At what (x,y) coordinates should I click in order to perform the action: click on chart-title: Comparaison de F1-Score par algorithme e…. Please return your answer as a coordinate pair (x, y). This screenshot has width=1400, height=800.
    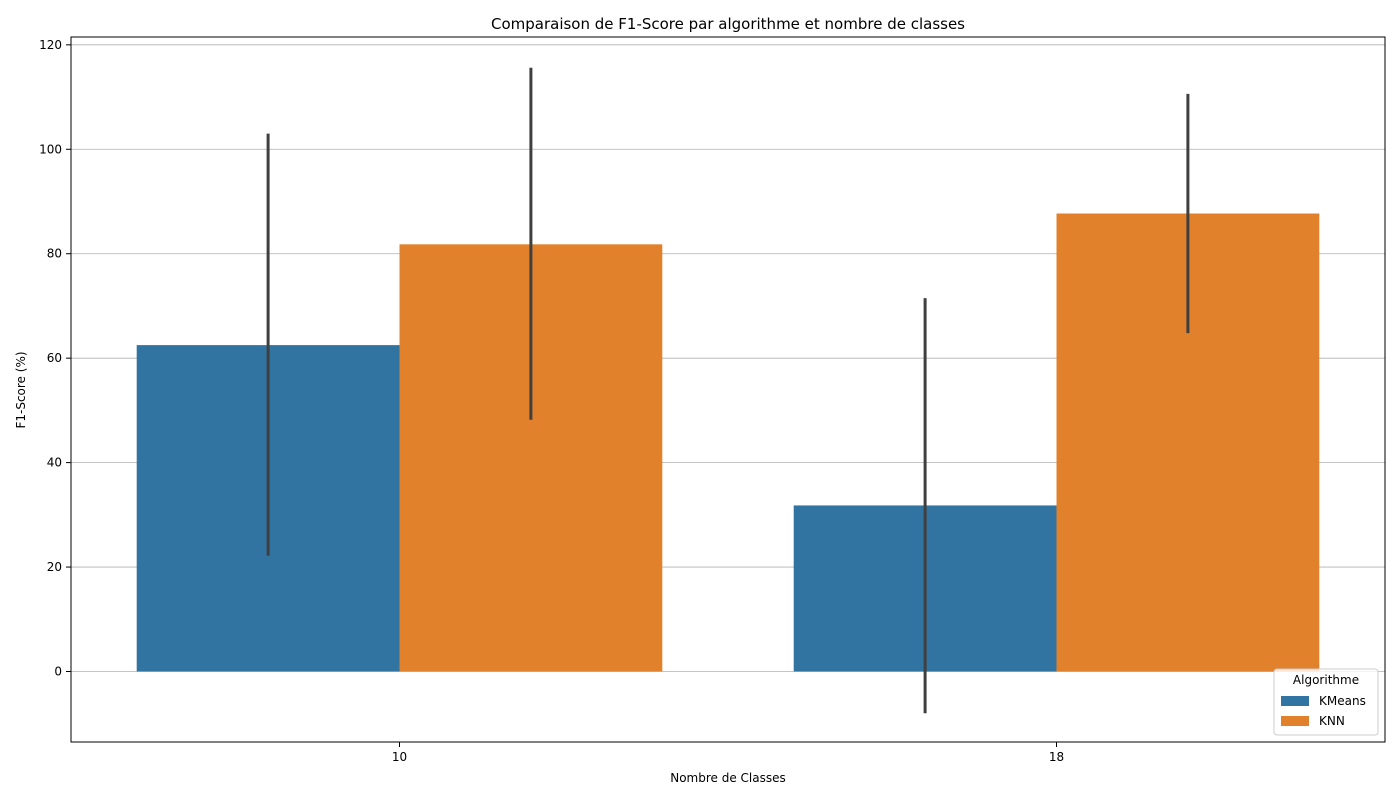
    Looking at the image, I should click on (728, 24).